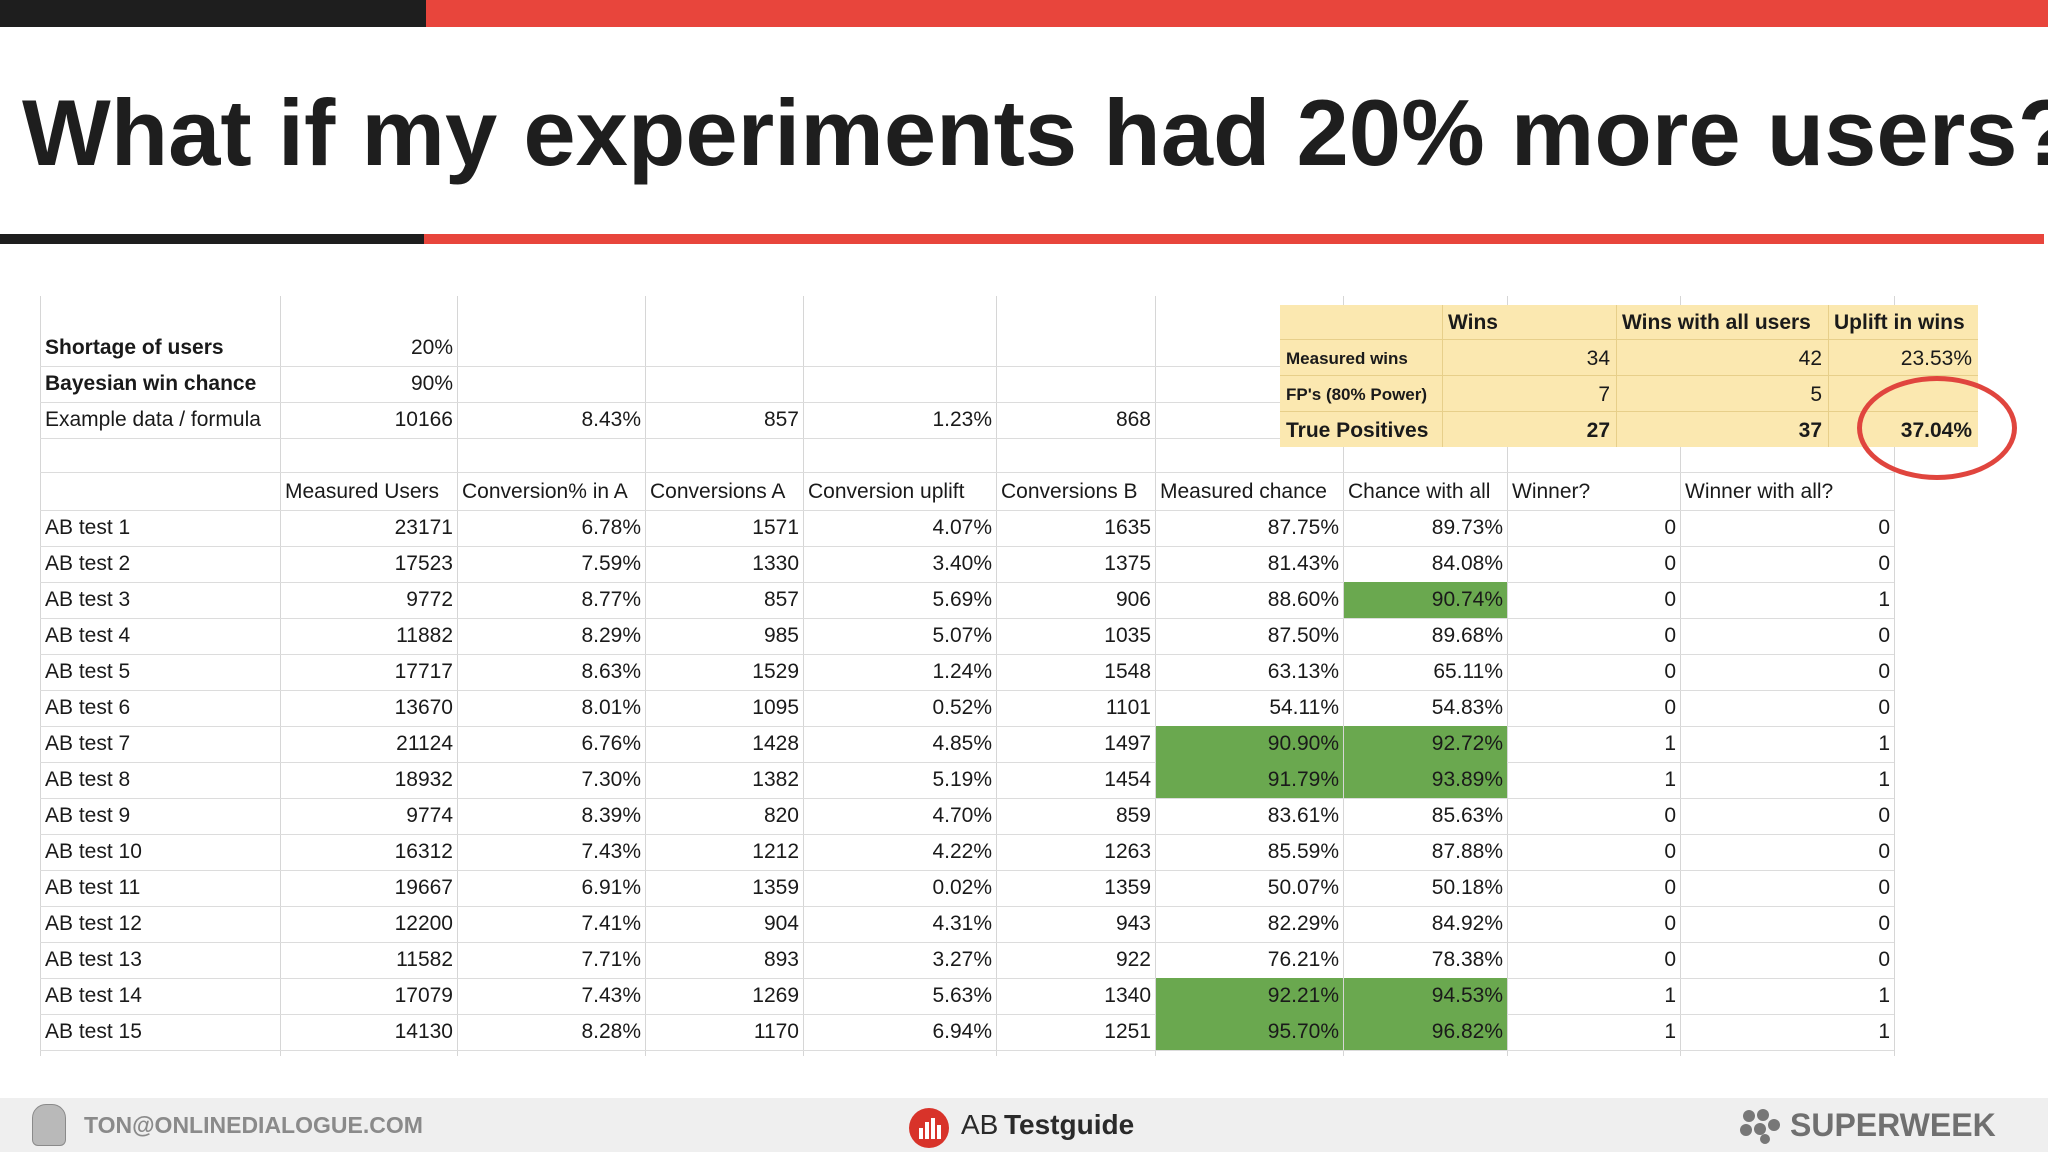  I want to click on row-label: AB test 5, so click(88, 671).